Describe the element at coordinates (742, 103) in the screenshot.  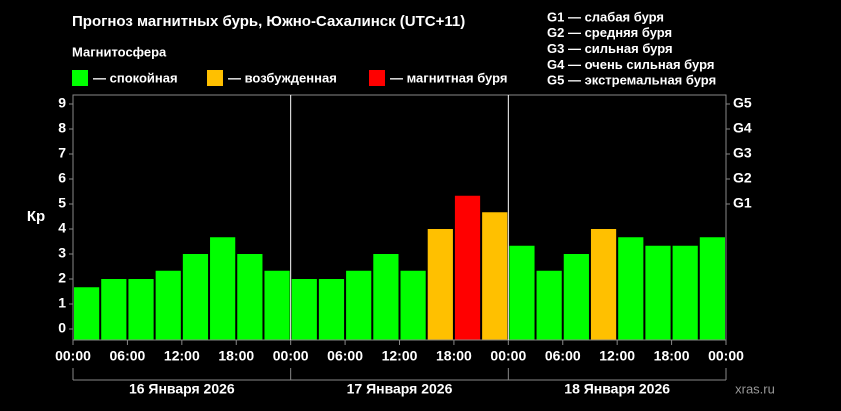
I see `y2-tick-label: G5` at that location.